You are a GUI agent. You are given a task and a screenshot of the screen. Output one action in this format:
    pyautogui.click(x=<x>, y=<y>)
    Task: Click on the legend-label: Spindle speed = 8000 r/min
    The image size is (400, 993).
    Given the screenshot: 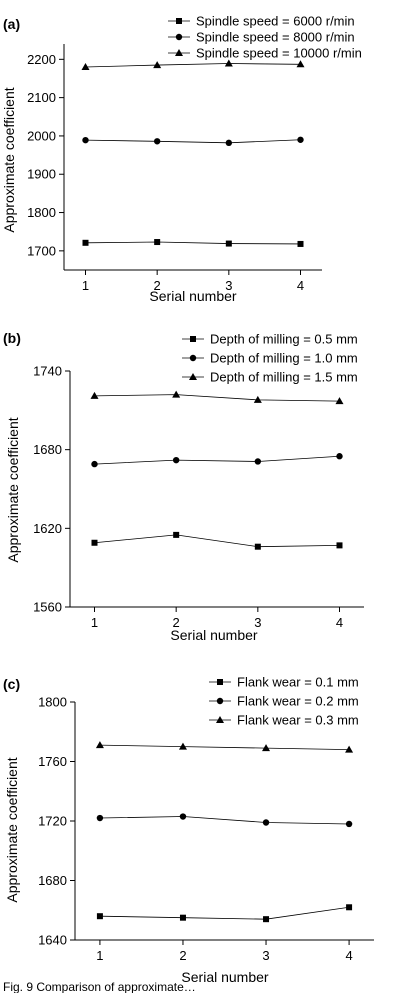 What is the action you would take?
    pyautogui.click(x=275, y=37)
    